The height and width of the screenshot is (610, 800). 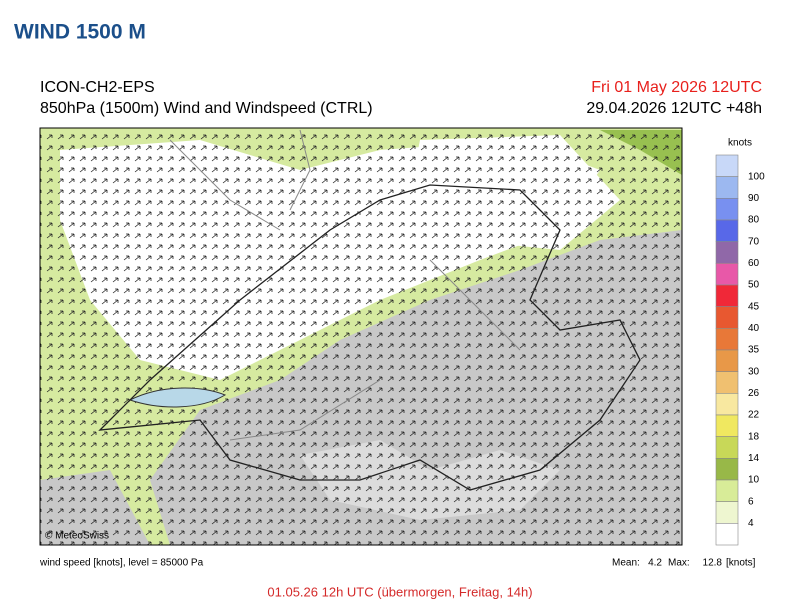 I want to click on max-value: 12.8, so click(x=713, y=563).